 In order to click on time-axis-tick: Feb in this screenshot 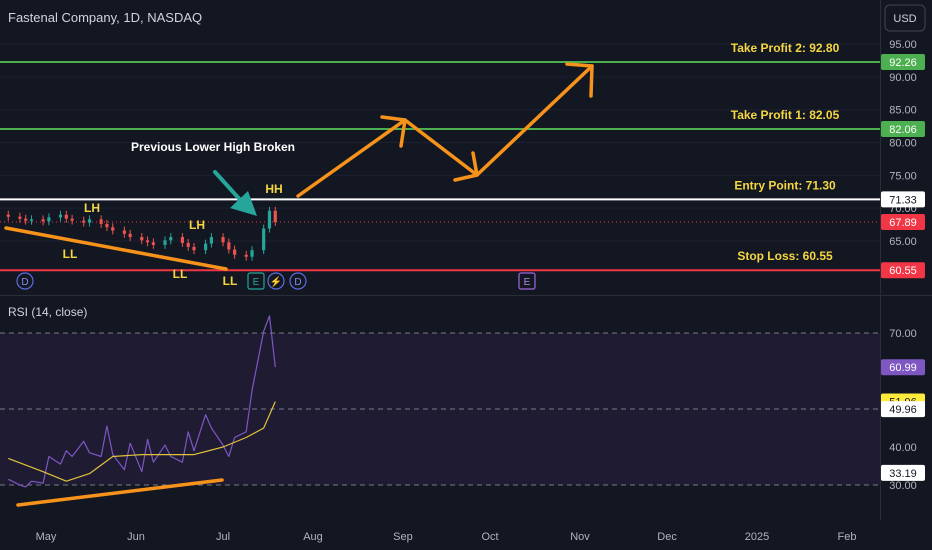, I will do `click(847, 537)`.